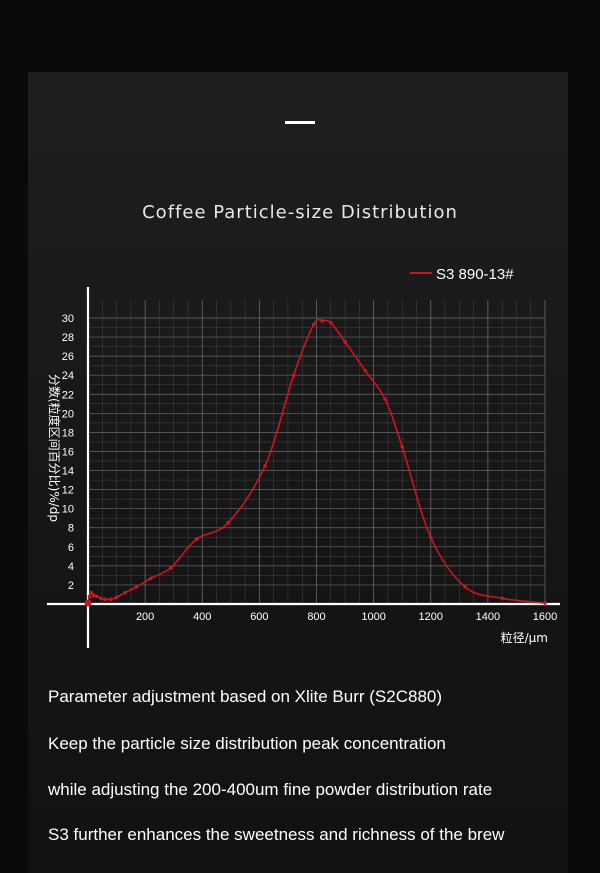 This screenshot has width=600, height=873. What do you see at coordinates (68, 357) in the screenshot?
I see `y-tick-label: 26` at bounding box center [68, 357].